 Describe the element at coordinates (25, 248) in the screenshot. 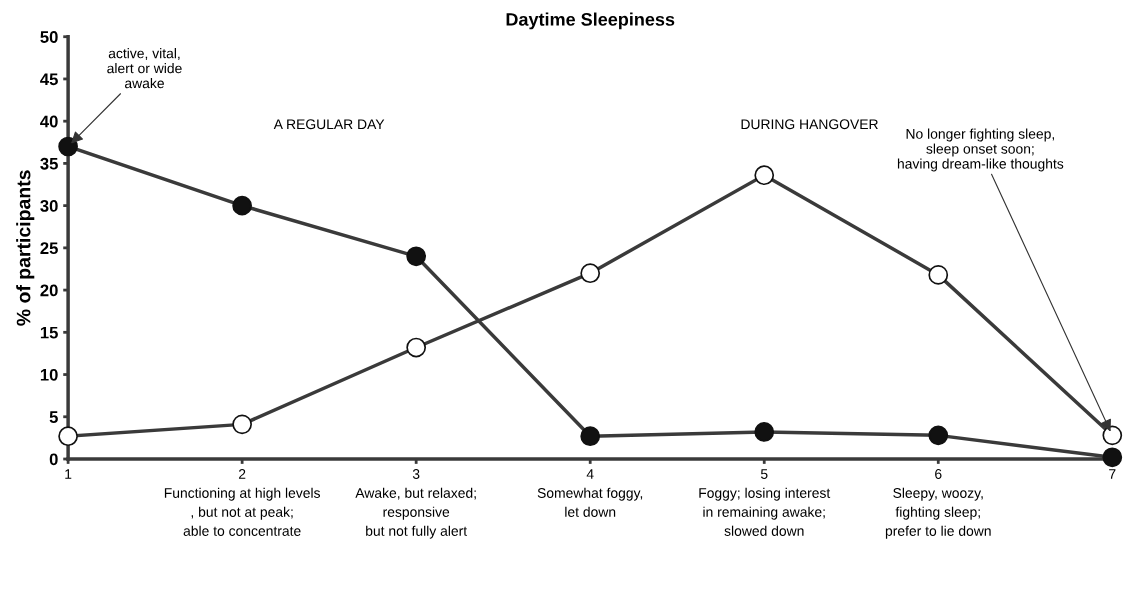

I see `y-axis-title: % of participants` at that location.